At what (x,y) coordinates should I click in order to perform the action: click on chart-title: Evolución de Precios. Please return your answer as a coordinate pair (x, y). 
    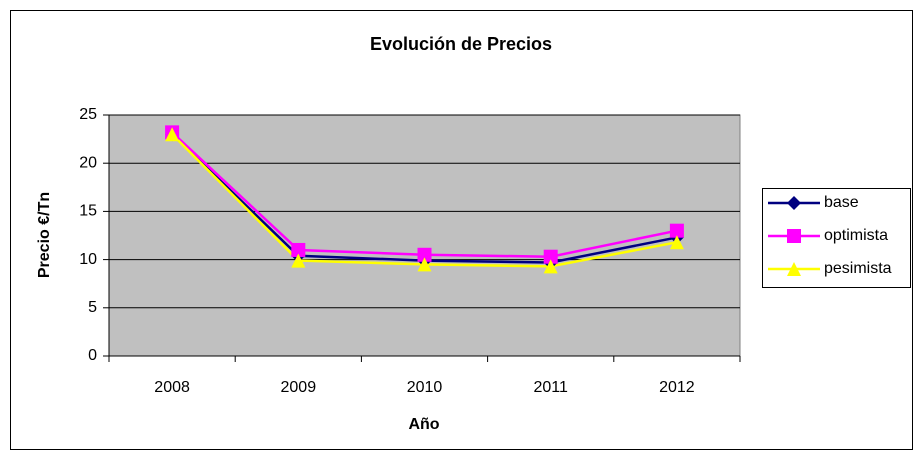
    Looking at the image, I should click on (461, 44).